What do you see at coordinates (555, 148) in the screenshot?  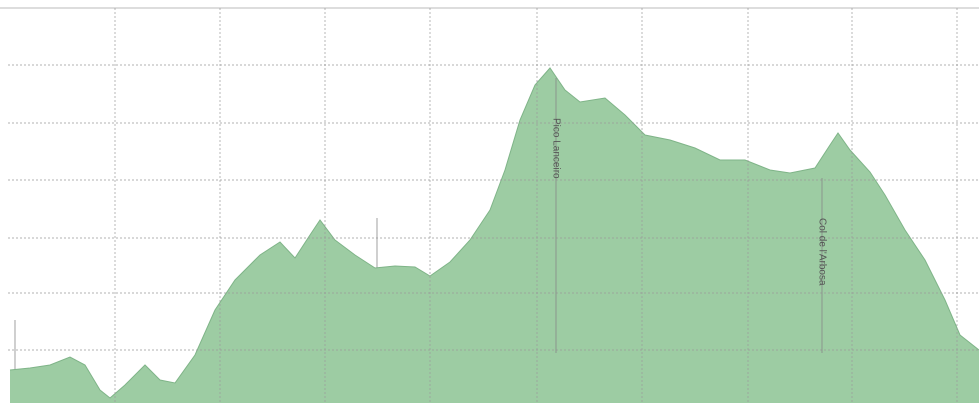 I see `annotation: Pico Lanceiro` at bounding box center [555, 148].